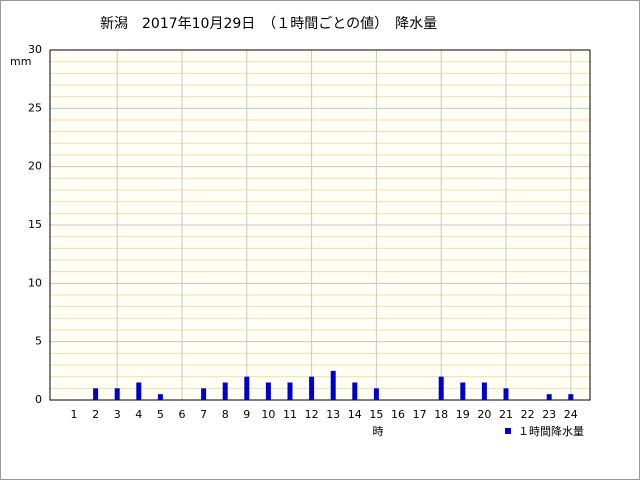  Describe the element at coordinates (20, 61) in the screenshot. I see `y-axis-label: mm` at that location.